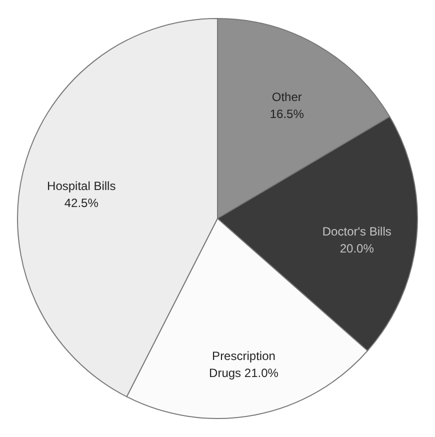 Image resolution: width=435 pixels, height=437 pixels. Describe the element at coordinates (357, 231) in the screenshot. I see `slice-label: Doctor's Bills` at that location.